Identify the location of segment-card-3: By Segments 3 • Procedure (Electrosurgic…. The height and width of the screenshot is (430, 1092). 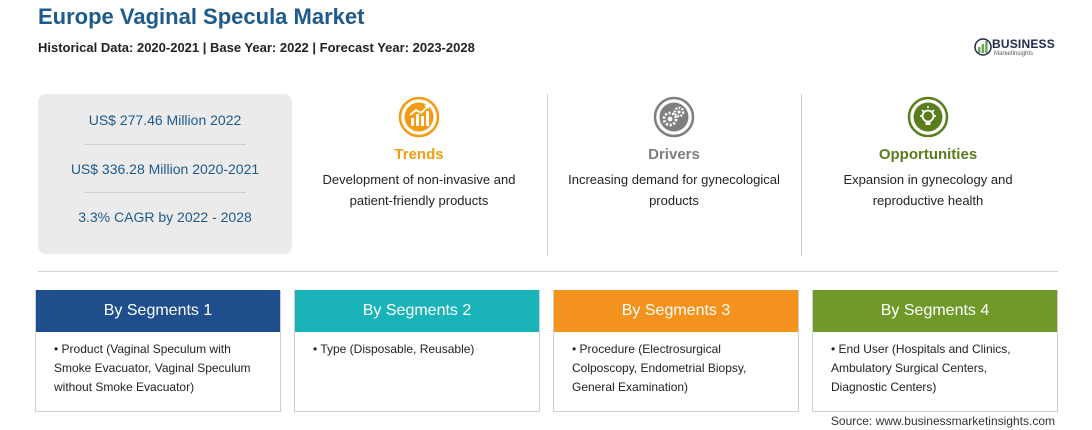
(676, 351).